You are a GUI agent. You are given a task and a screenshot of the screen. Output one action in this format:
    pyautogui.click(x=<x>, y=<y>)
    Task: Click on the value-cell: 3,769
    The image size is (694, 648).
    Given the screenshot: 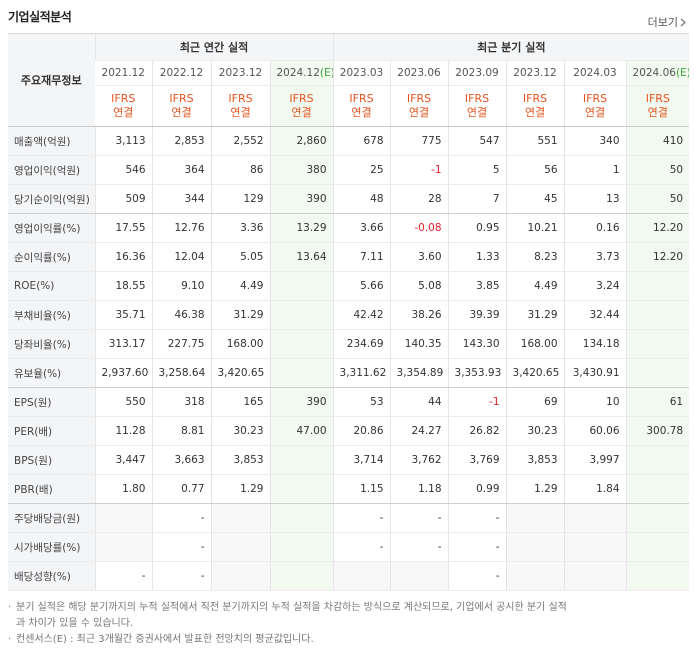 What is the action you would take?
    pyautogui.click(x=477, y=460)
    